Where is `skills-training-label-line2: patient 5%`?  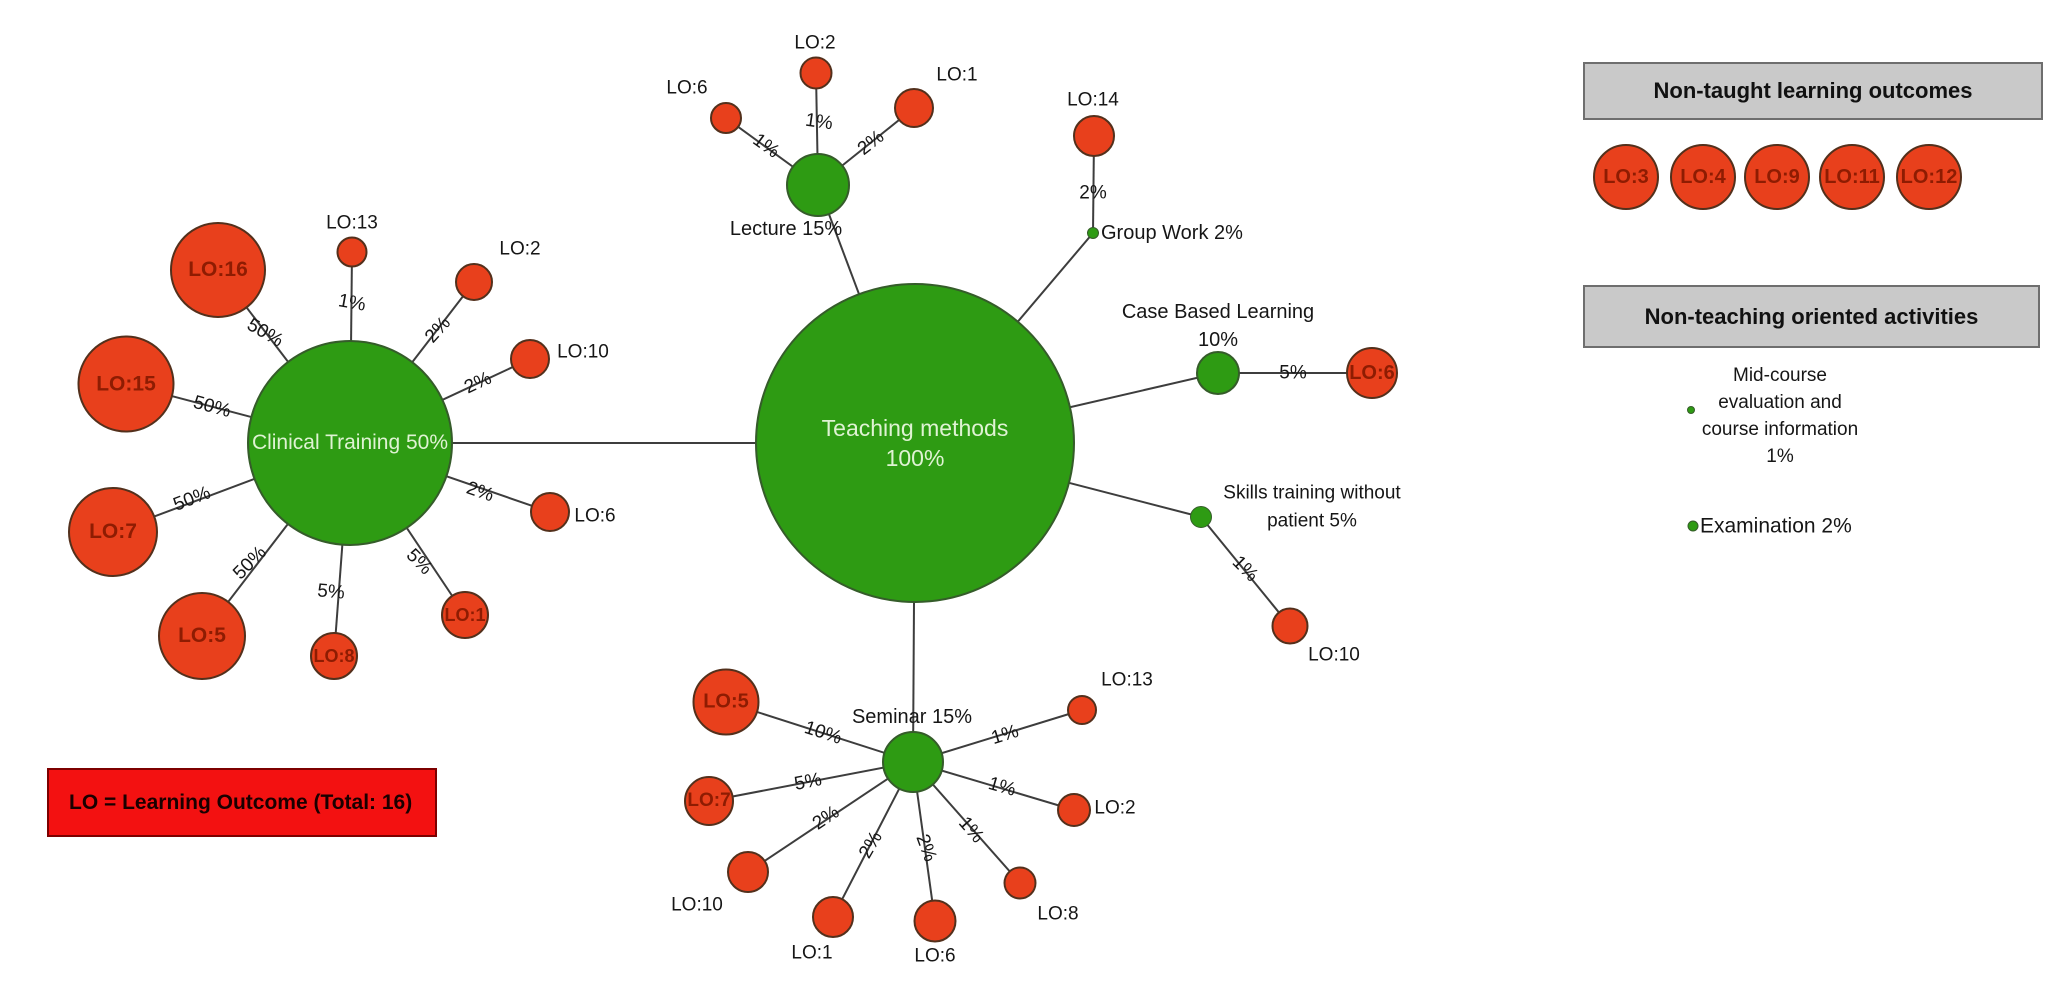
skills-training-label-line2: patient 5% is located at coordinates (1312, 521).